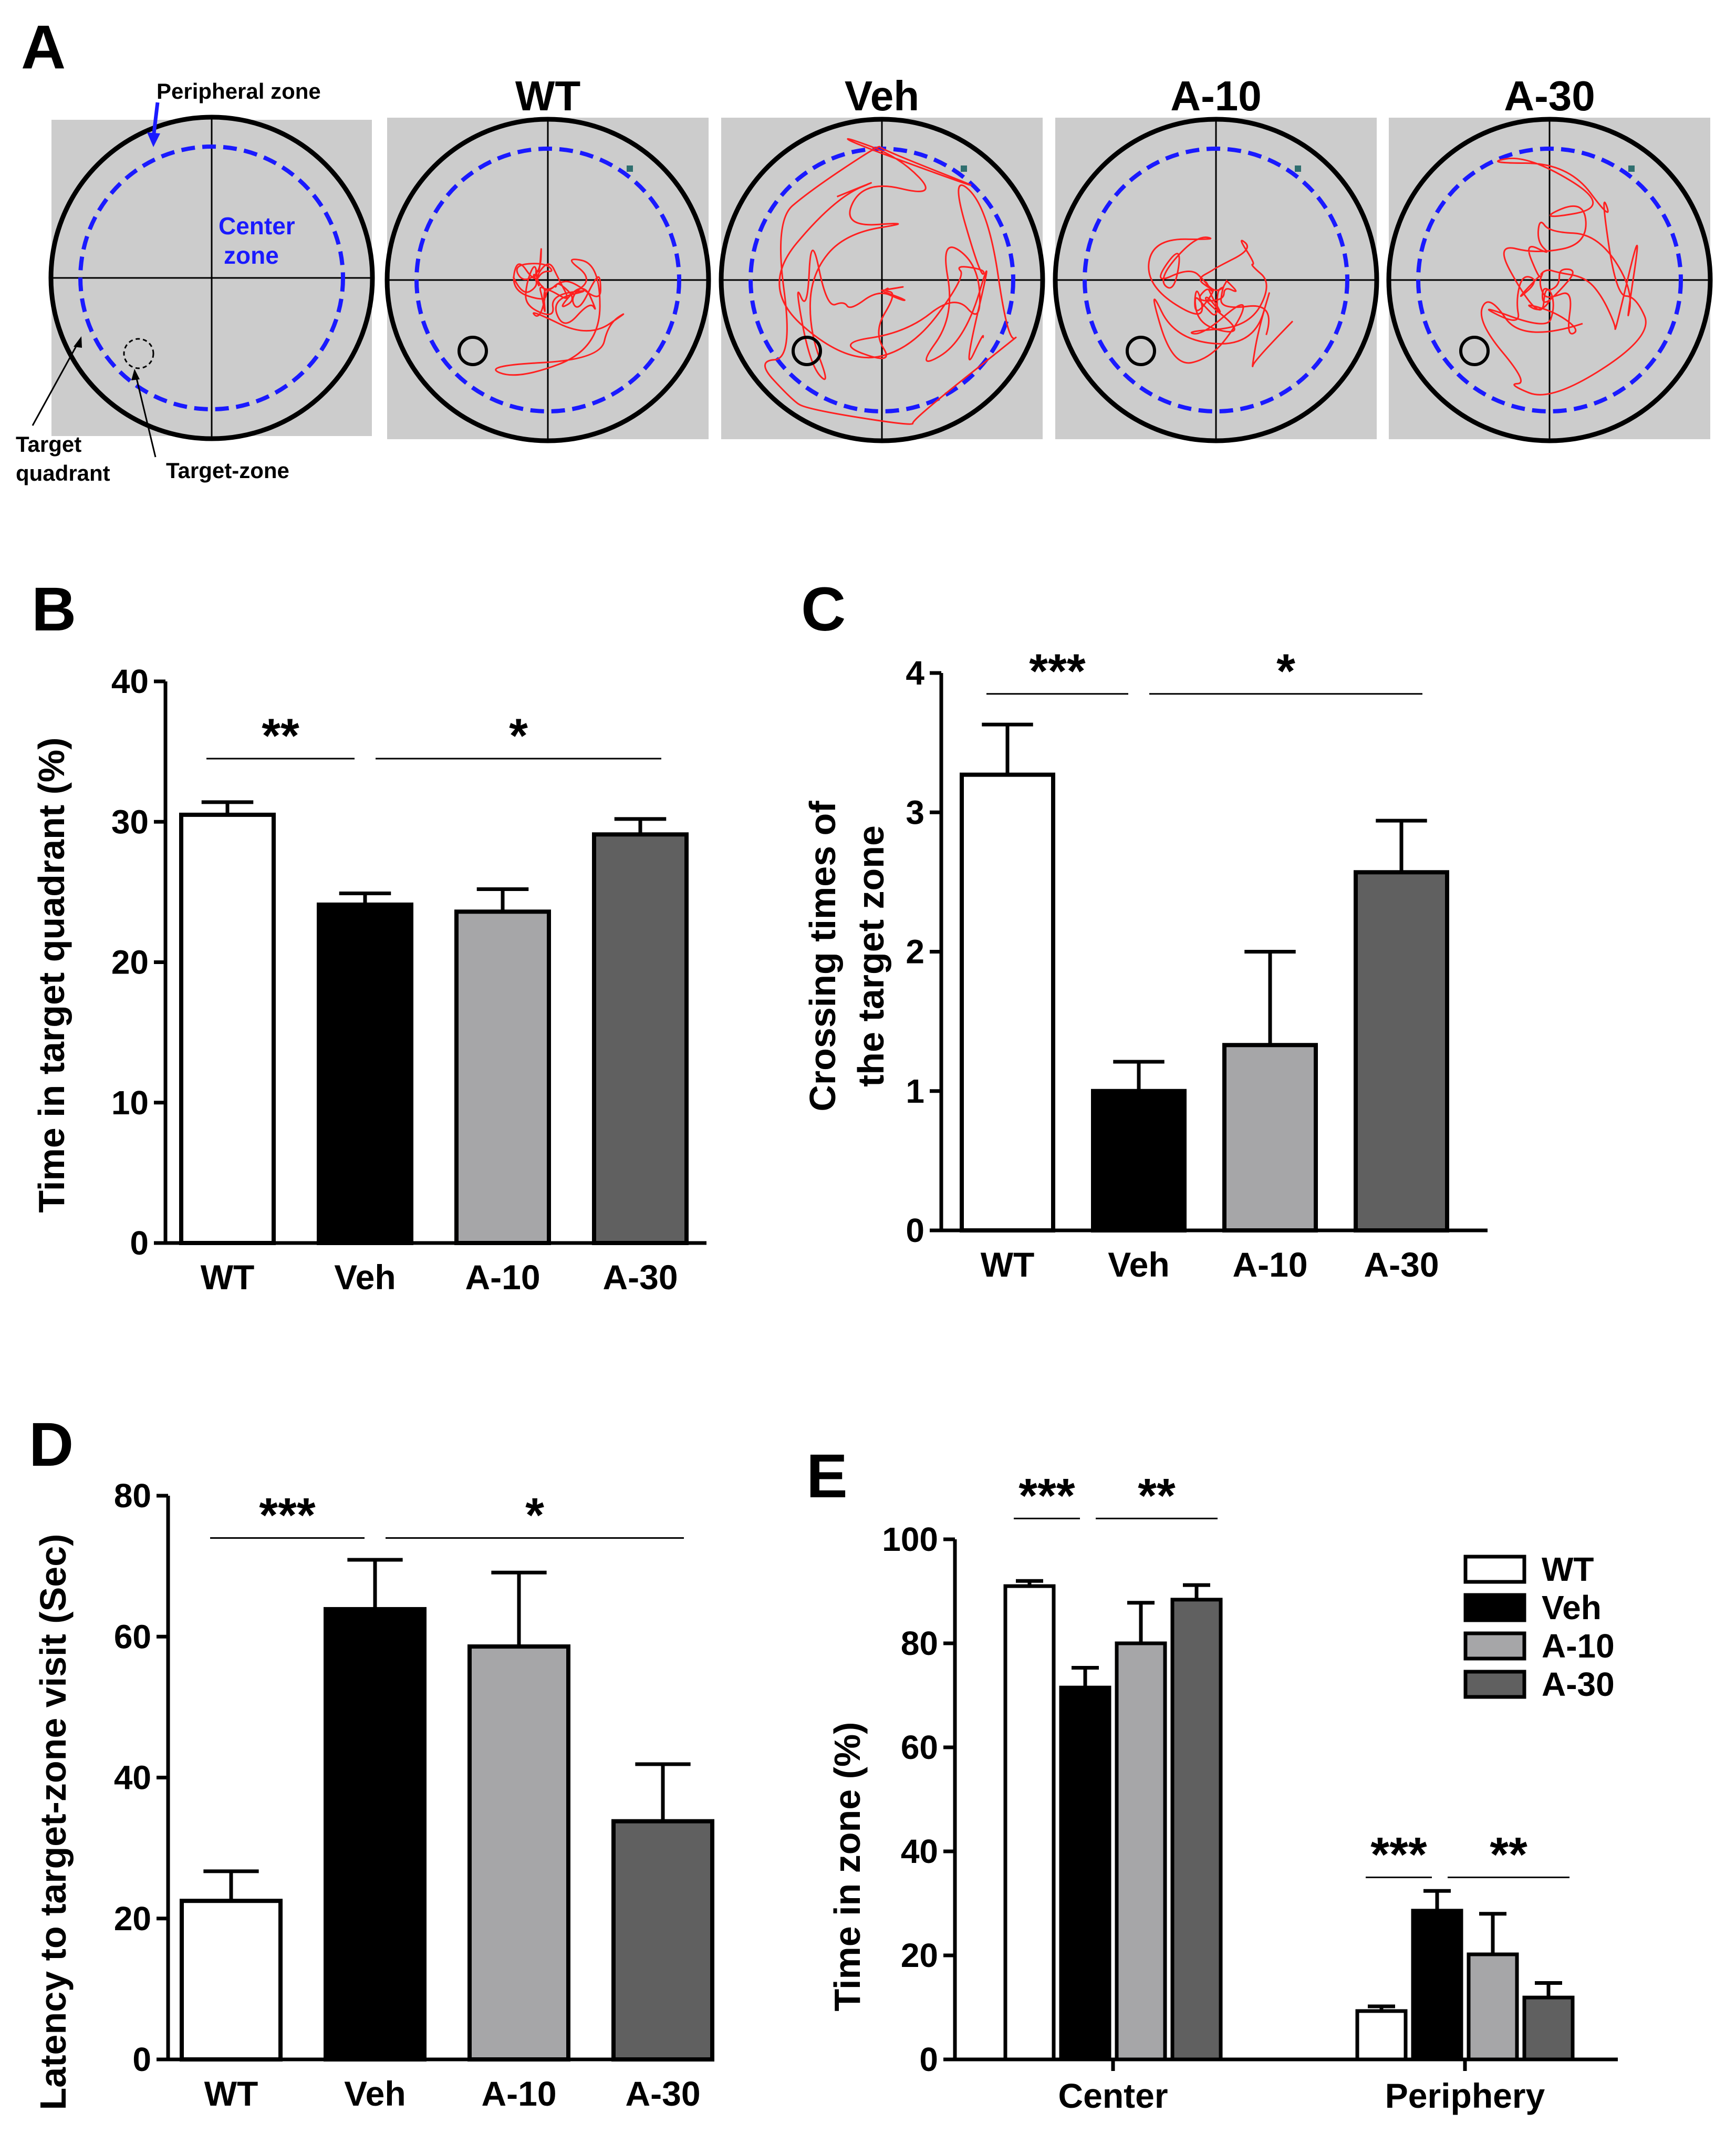  I want to click on legend-swatch-veh, so click(1494, 1607).